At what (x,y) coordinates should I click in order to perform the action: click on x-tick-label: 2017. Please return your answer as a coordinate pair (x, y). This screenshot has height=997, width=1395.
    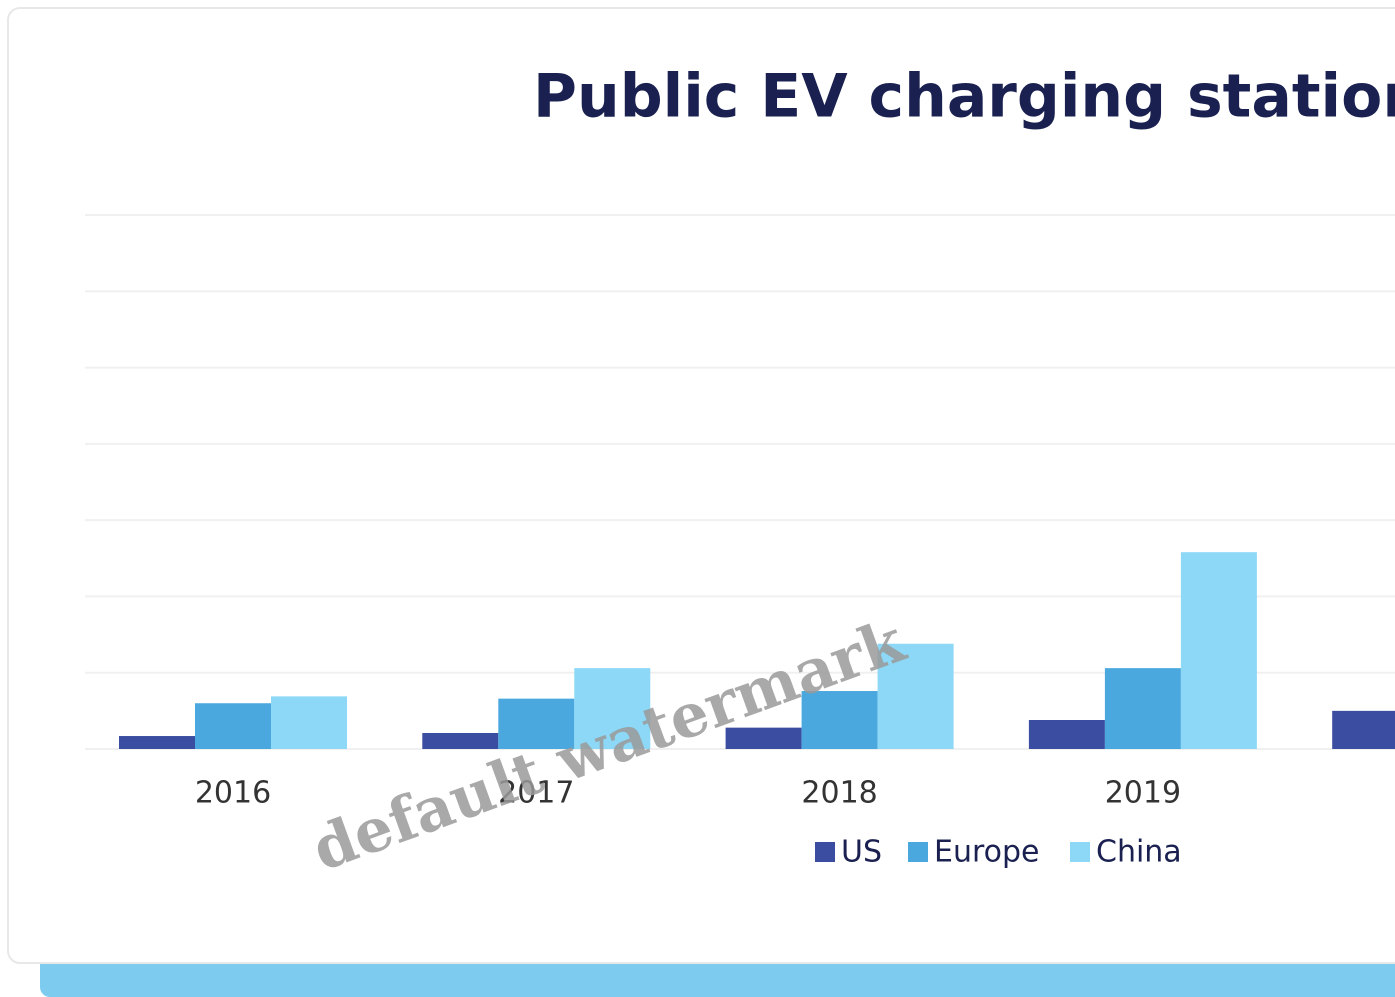
    Looking at the image, I should click on (536, 793).